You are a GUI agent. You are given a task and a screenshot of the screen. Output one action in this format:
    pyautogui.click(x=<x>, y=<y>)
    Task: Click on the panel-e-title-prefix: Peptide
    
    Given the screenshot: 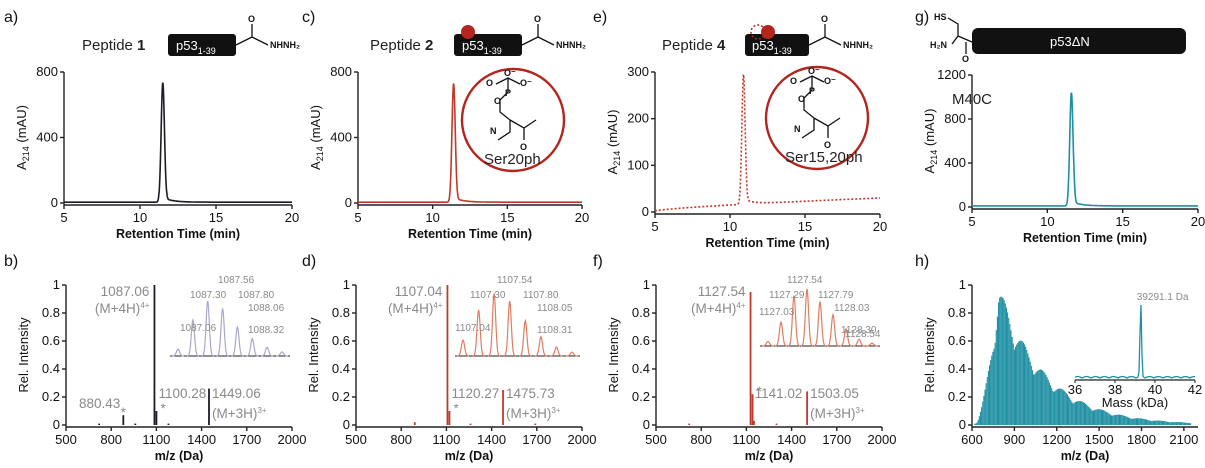 What is the action you would take?
    pyautogui.click(x=689, y=45)
    